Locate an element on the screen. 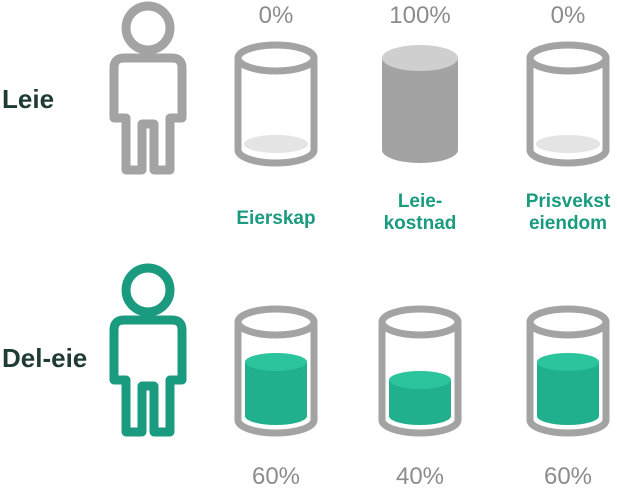 Image resolution: width=617 pixels, height=493 pixels. cylinder-deleie-leiekostnad-liquid-top is located at coordinates (420, 380).